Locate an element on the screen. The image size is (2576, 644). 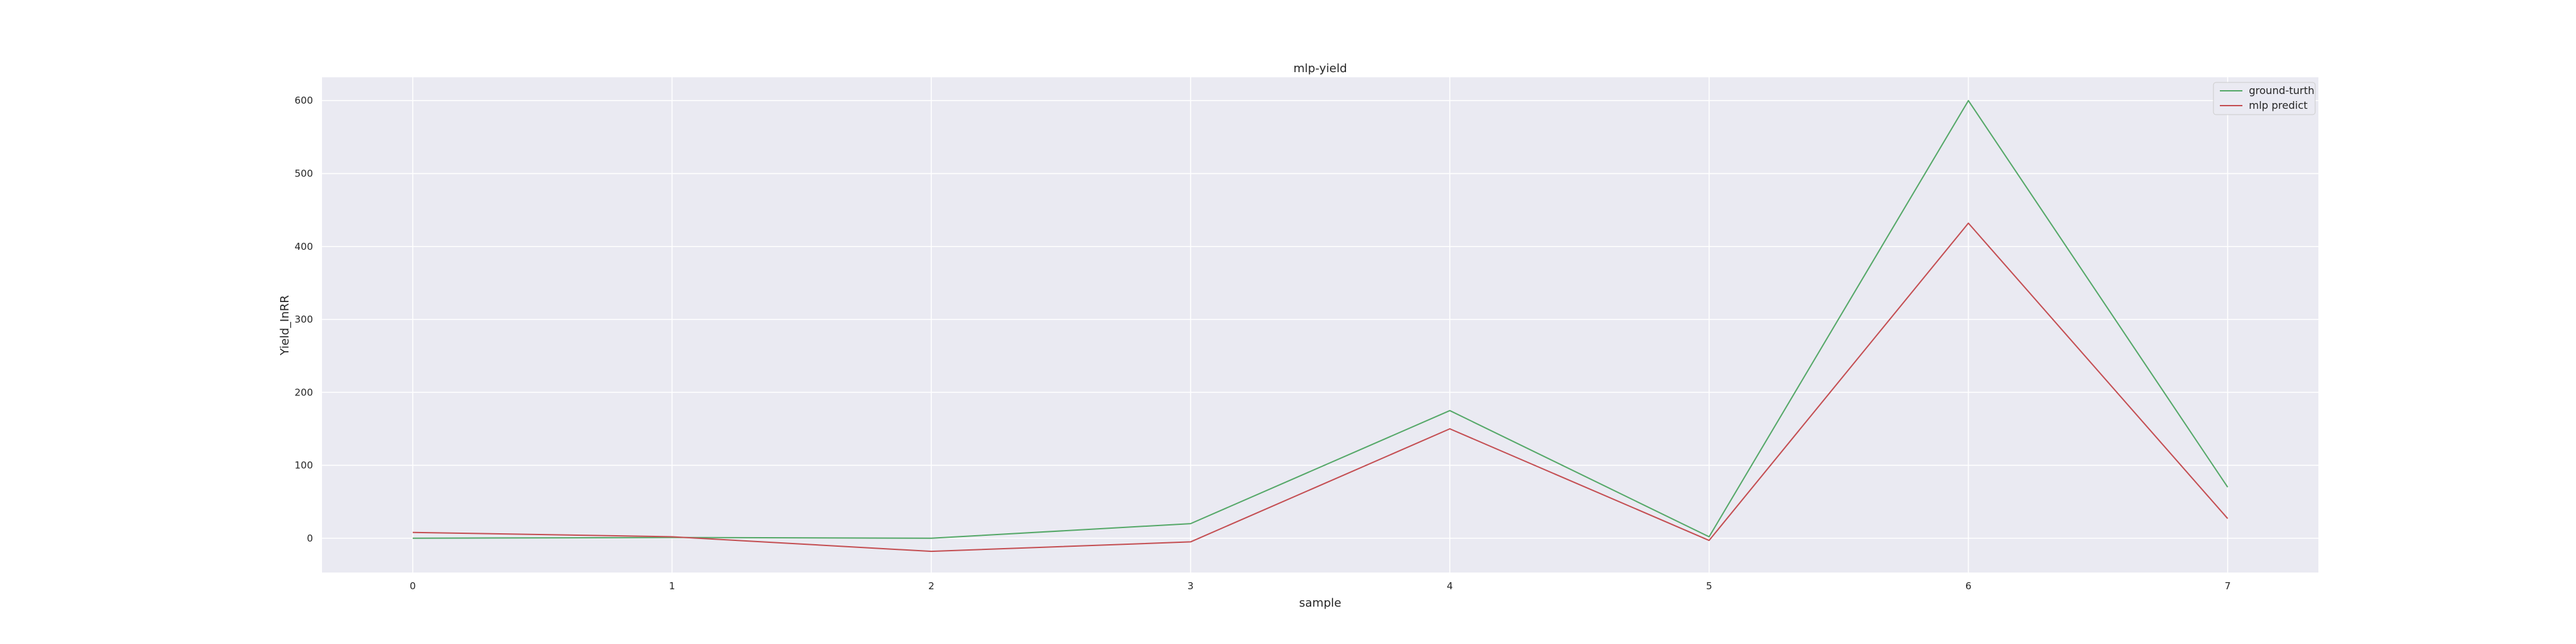
y-tick-label: 600 is located at coordinates (303, 100).